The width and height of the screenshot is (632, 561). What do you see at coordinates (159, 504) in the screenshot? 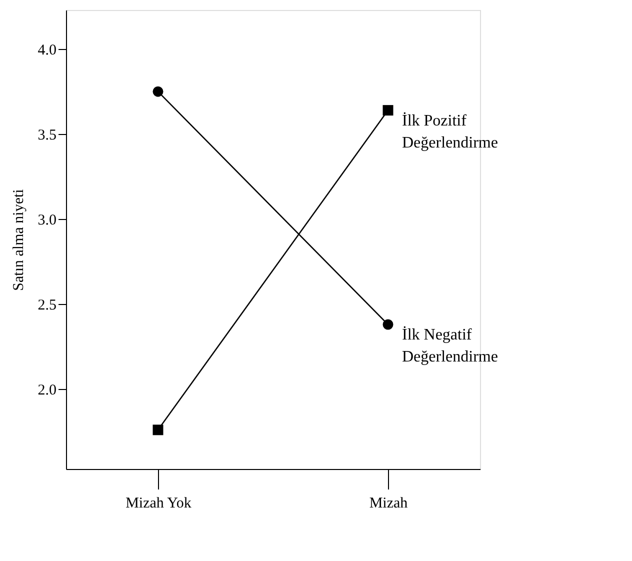
I see `x-tick-label: Mizah Yok` at bounding box center [159, 504].